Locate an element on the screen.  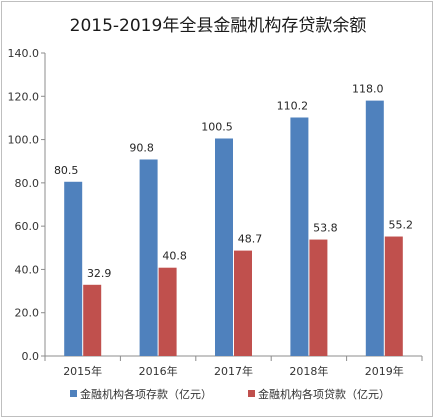
deposit-data-label: 90.8 is located at coordinates (141, 147).